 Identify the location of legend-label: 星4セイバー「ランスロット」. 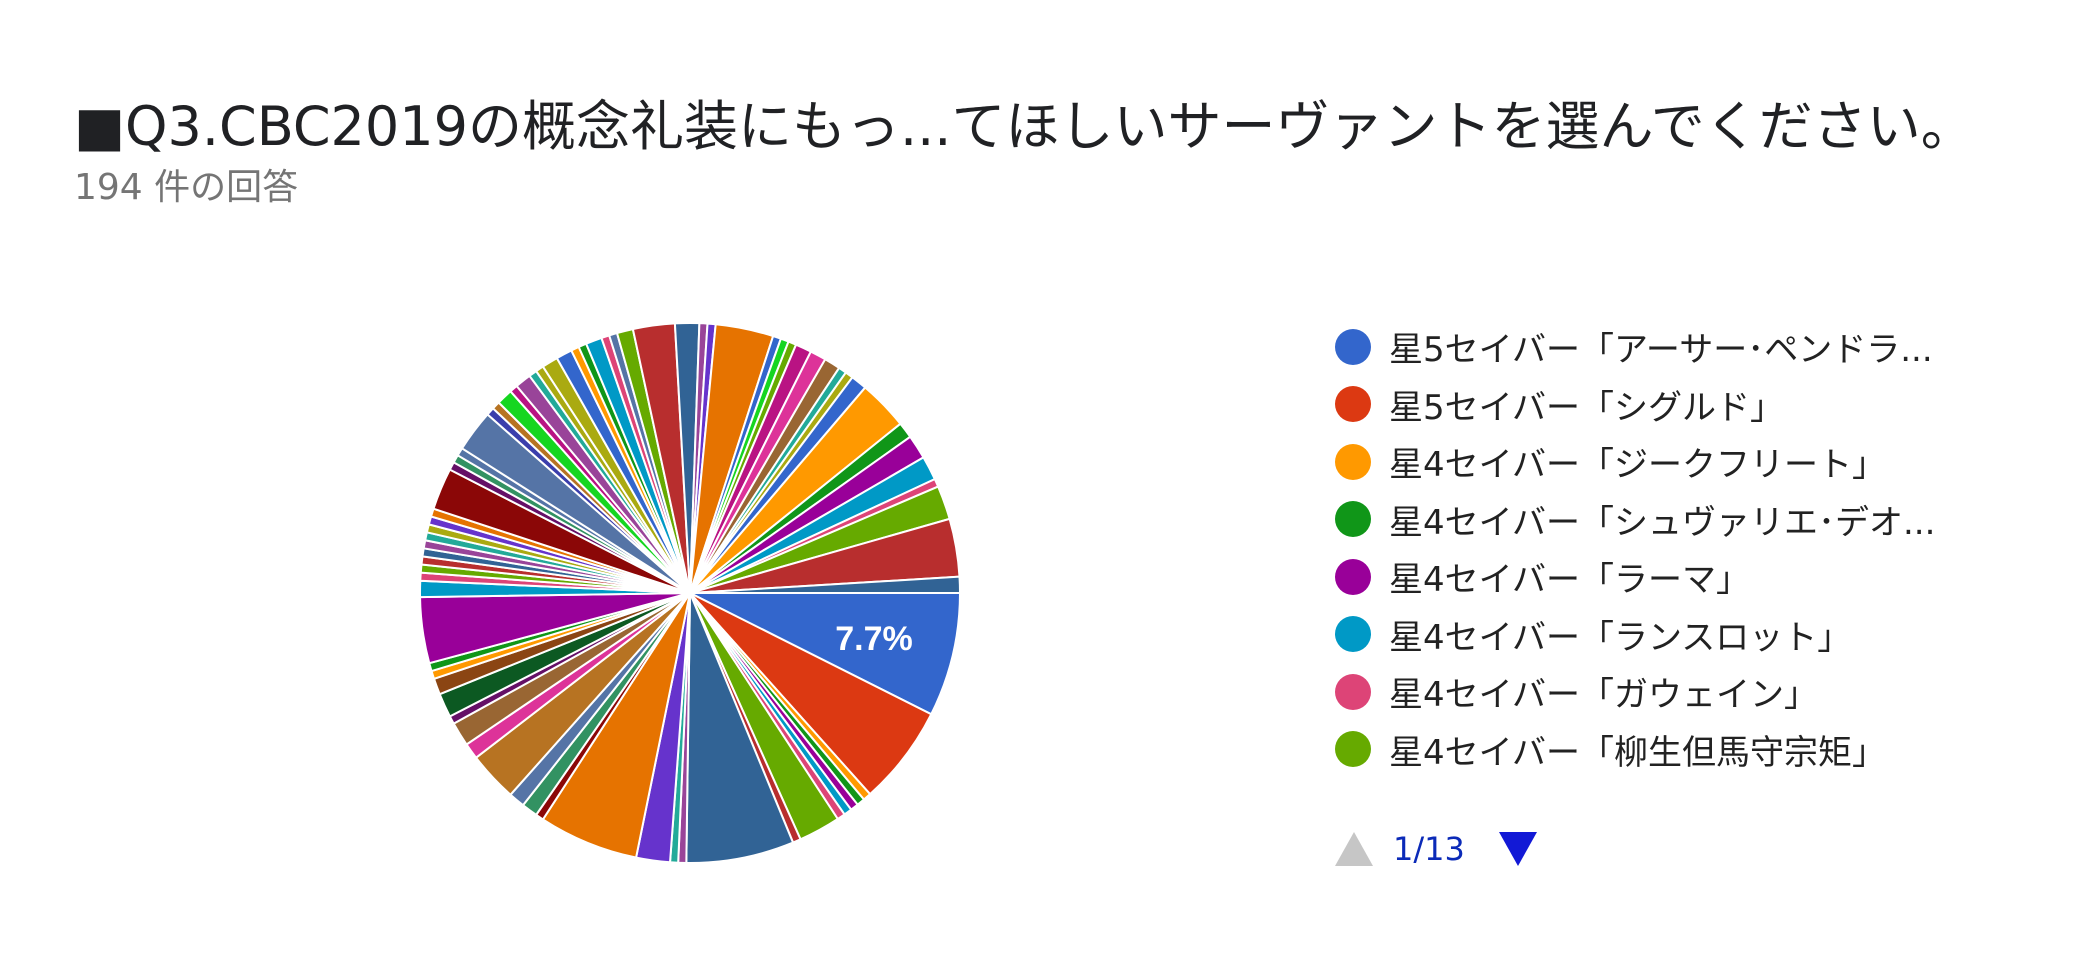
(1620, 637).